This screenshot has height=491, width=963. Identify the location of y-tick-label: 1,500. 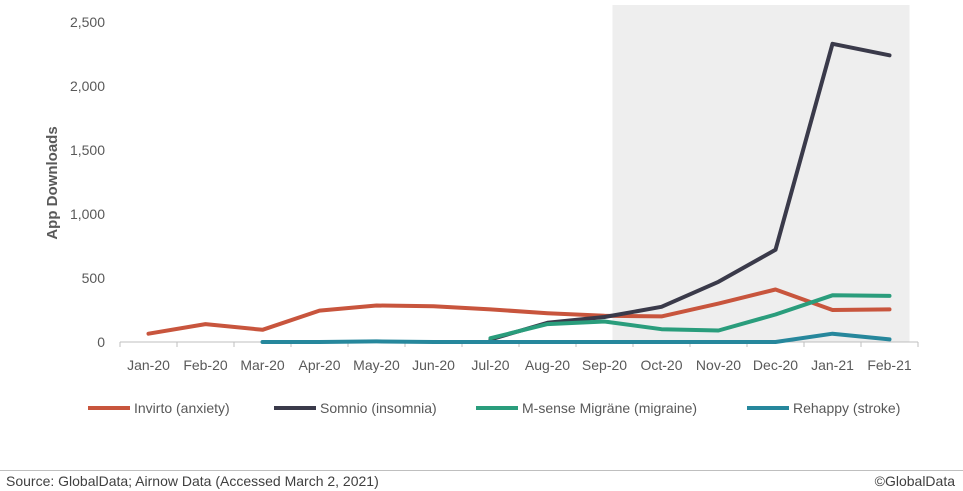
(87, 150).